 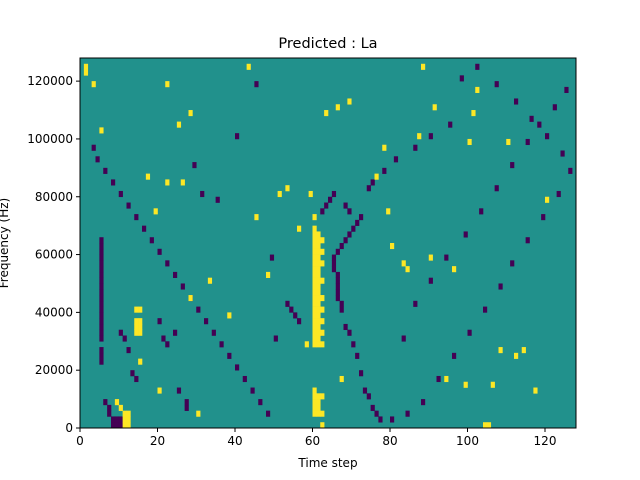 What do you see at coordinates (50, 81) in the screenshot?
I see `y-tick-label: 120000` at bounding box center [50, 81].